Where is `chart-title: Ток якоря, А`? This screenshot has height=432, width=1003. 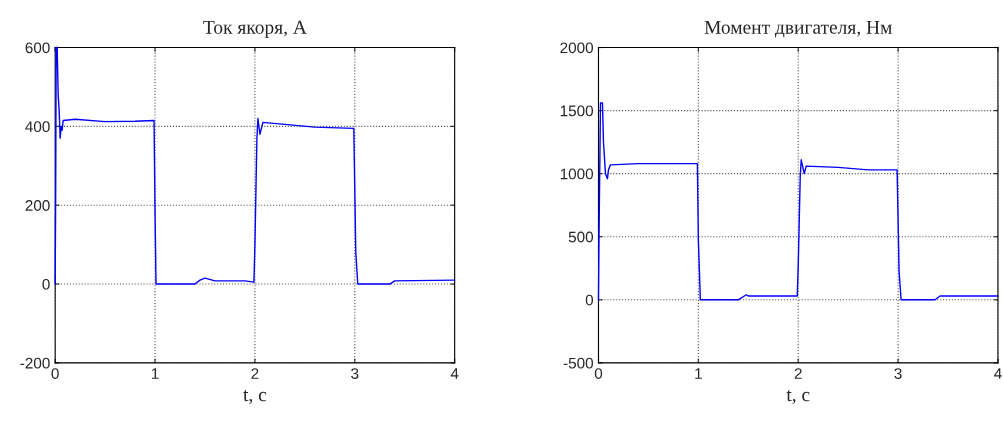 chart-title: Ток якоря, А is located at coordinates (255, 29).